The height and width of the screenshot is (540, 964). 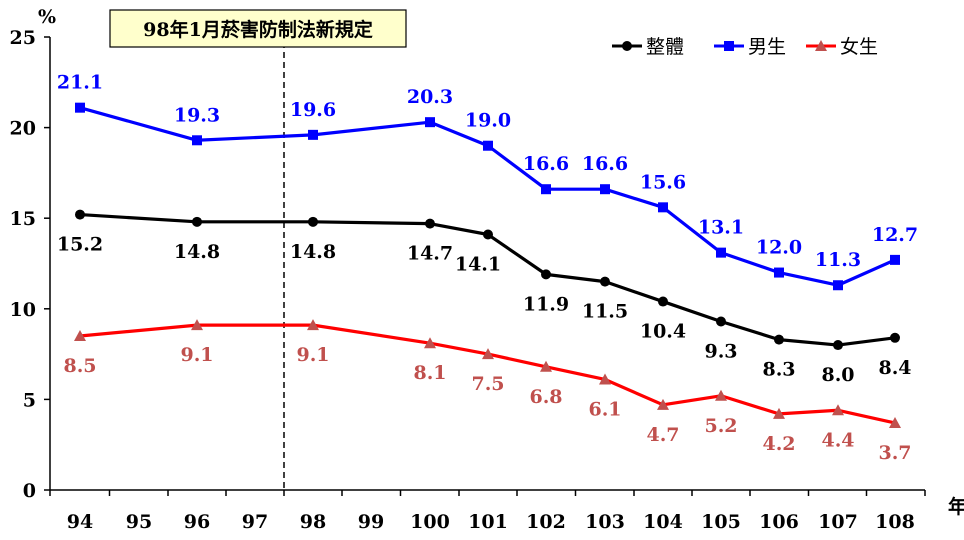 What do you see at coordinates (956, 506) in the screenshot?
I see `x-axis-unit: 年` at bounding box center [956, 506].